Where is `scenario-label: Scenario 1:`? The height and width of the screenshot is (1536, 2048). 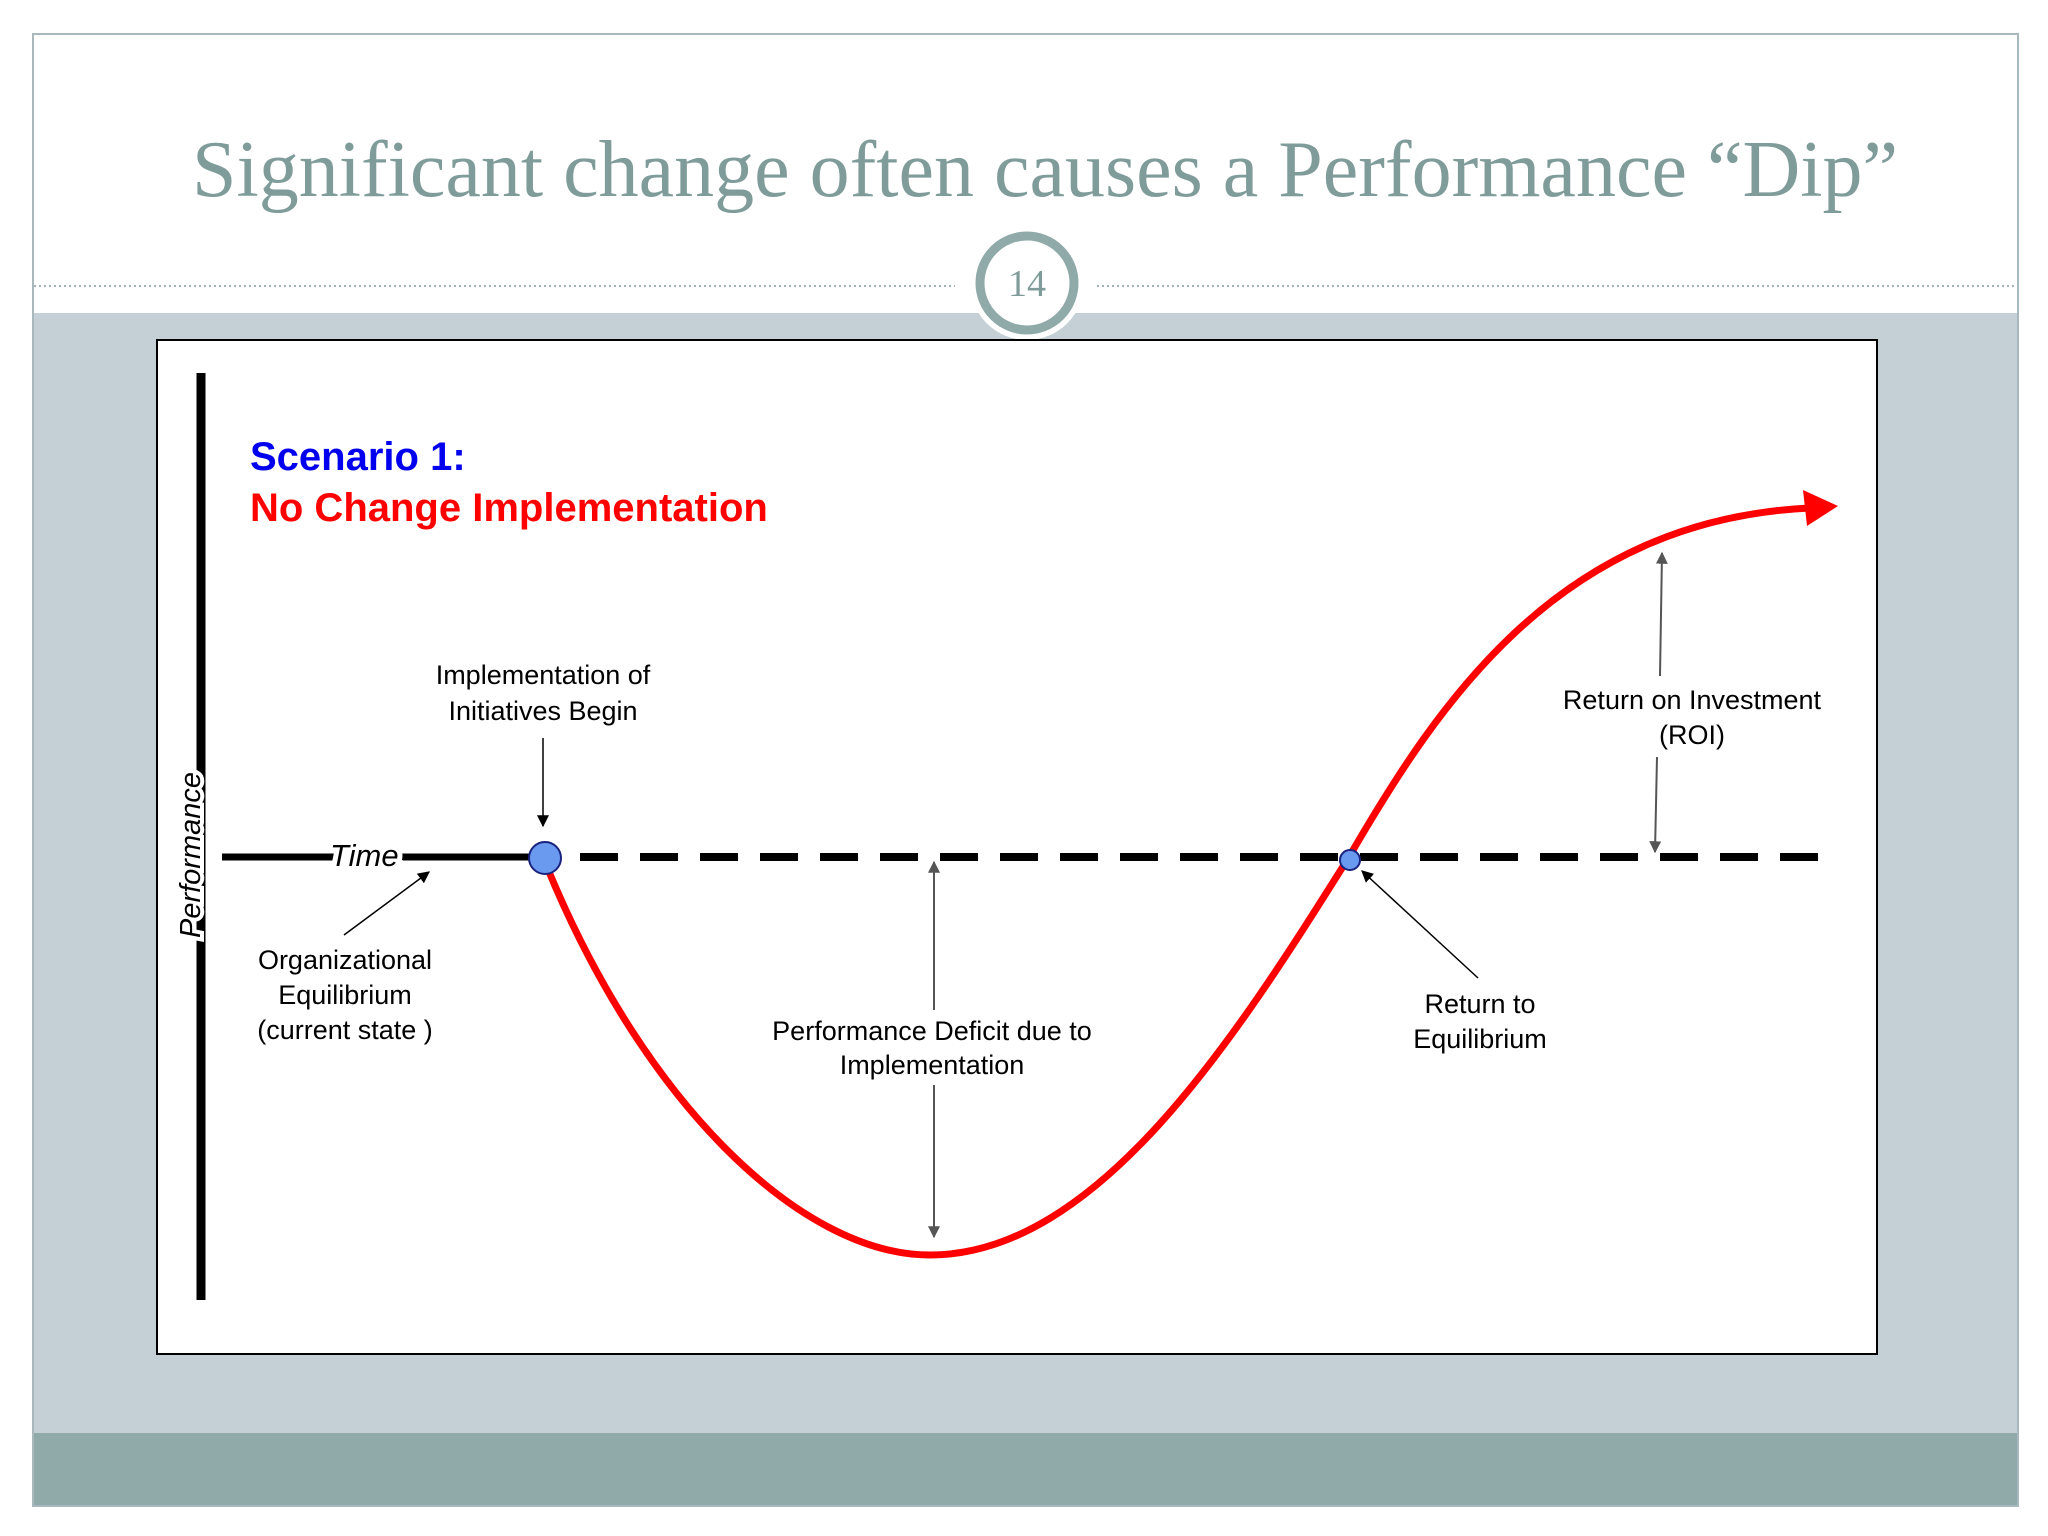
scenario-label: Scenario 1: is located at coordinates (358, 457).